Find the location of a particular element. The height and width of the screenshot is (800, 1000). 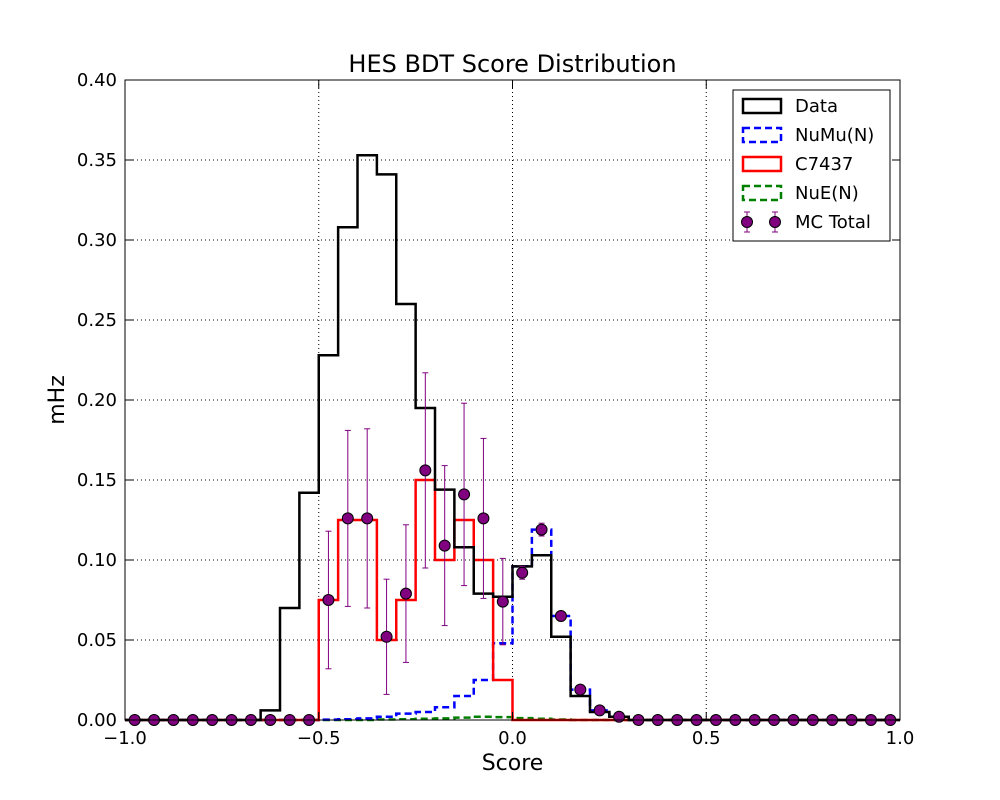

legend-swatch-nue-n is located at coordinates (762, 193).